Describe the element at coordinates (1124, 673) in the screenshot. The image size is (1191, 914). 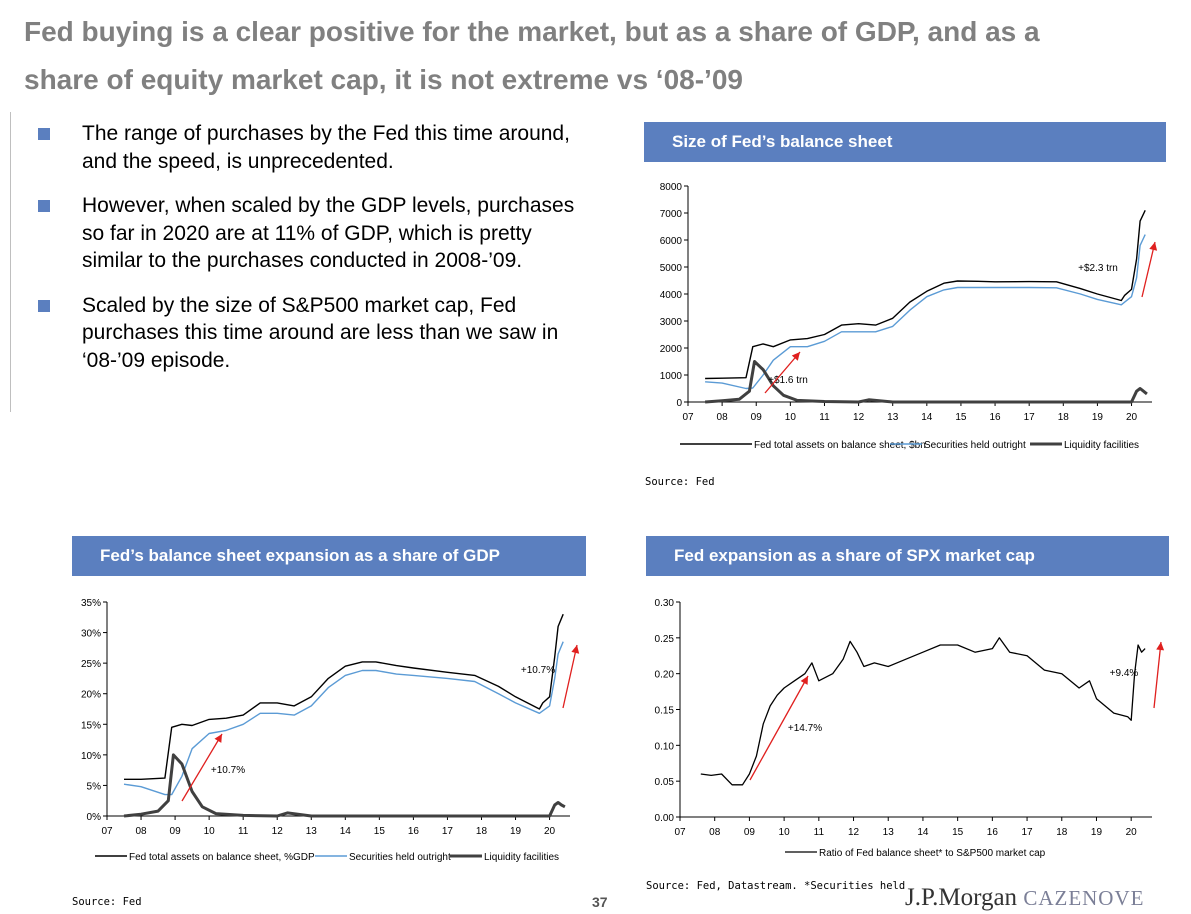
I see `annotation-label: +9.4%` at that location.